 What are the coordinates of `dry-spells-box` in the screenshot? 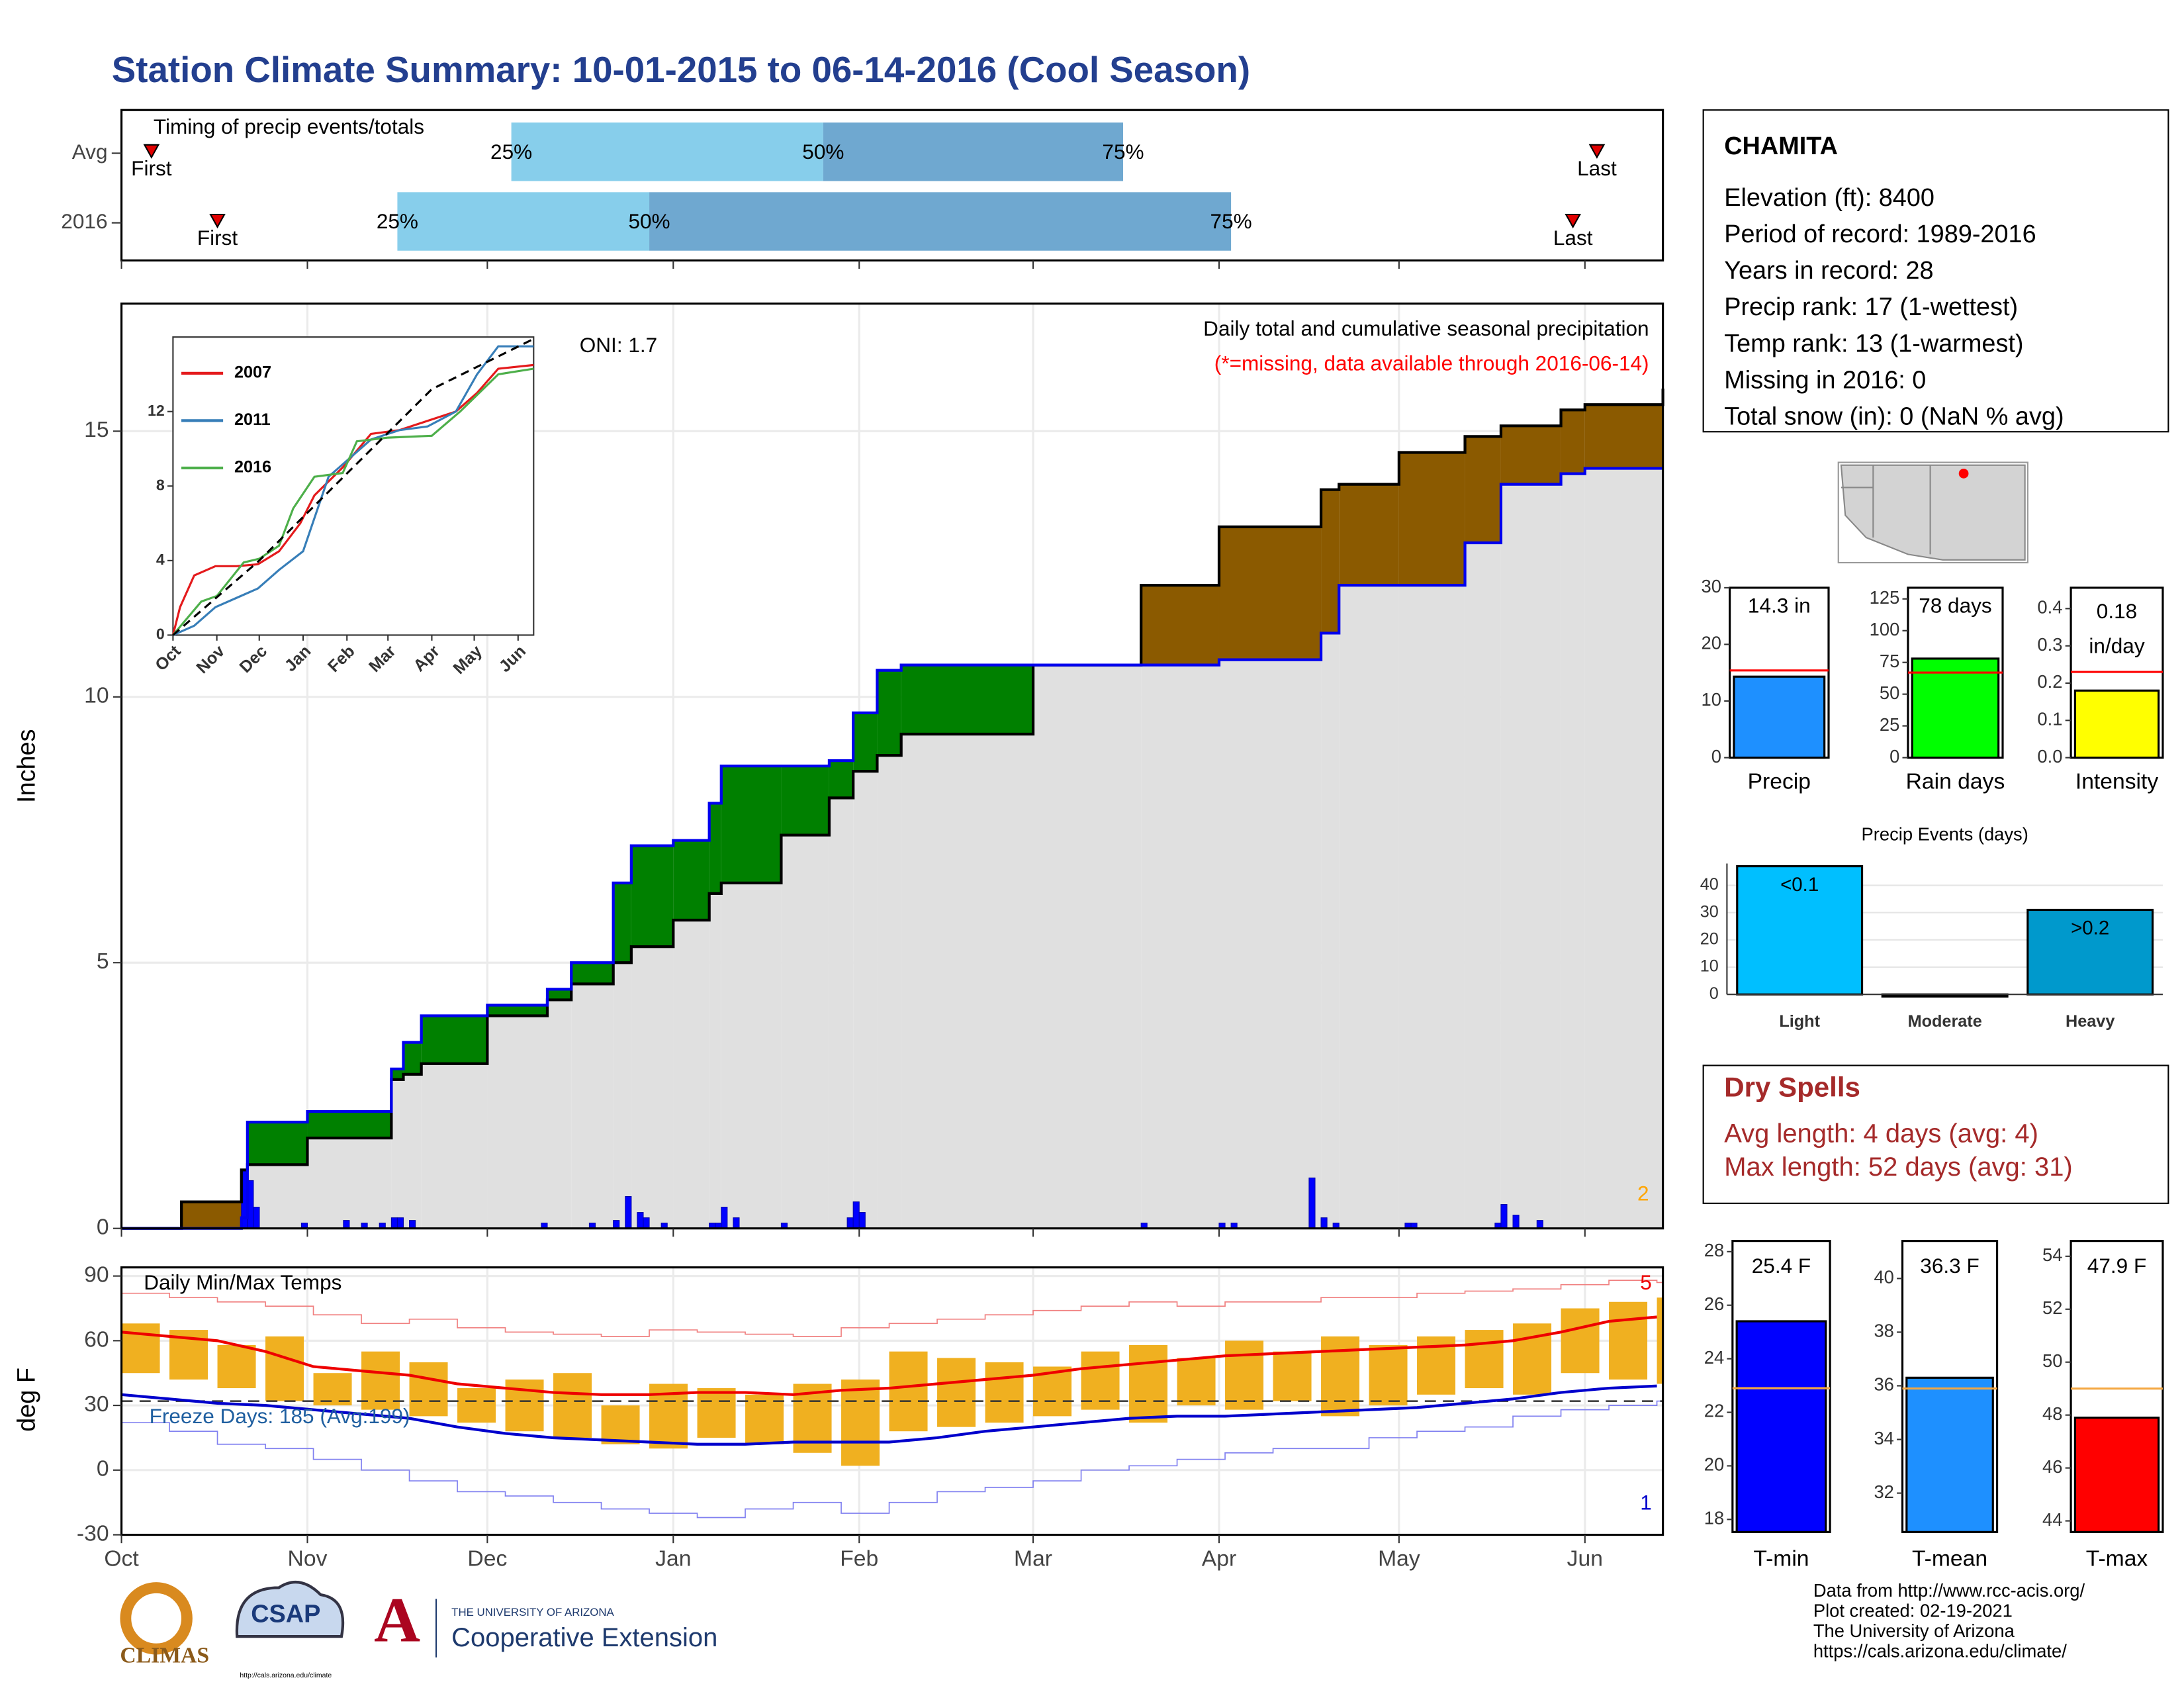 It's located at (1935, 1134).